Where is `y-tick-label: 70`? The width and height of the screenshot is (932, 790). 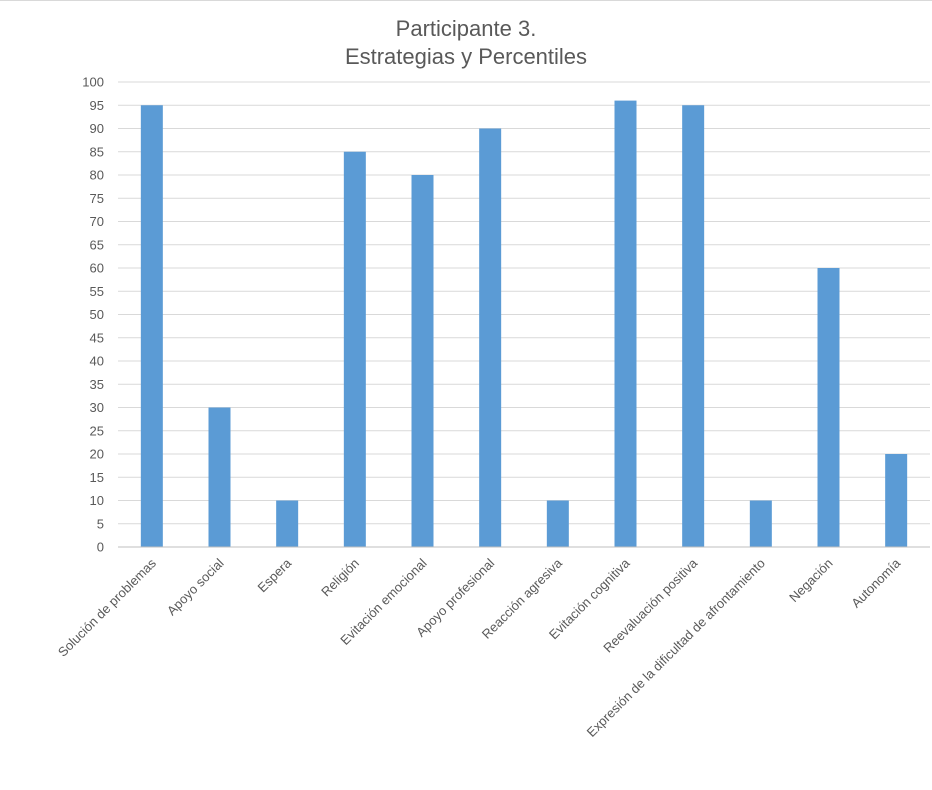
y-tick-label: 70 is located at coordinates (97, 221).